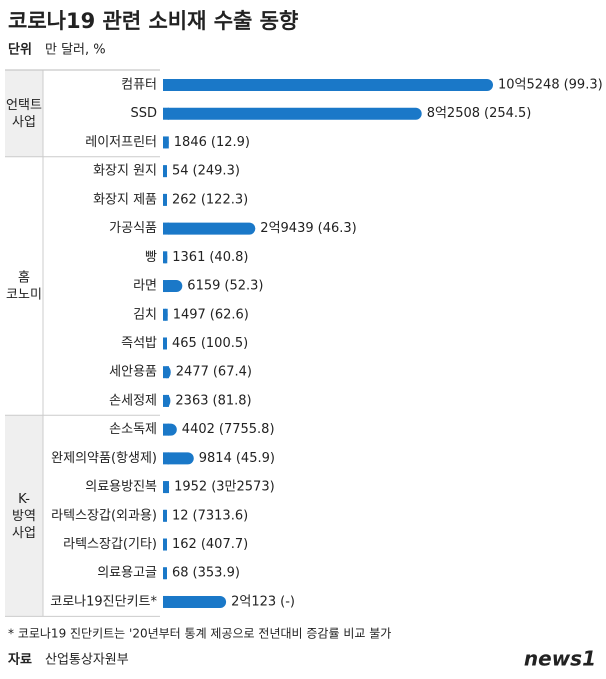  What do you see at coordinates (104, 458) in the screenshot?
I see `category-label: 완제의약품(항생제)` at bounding box center [104, 458].